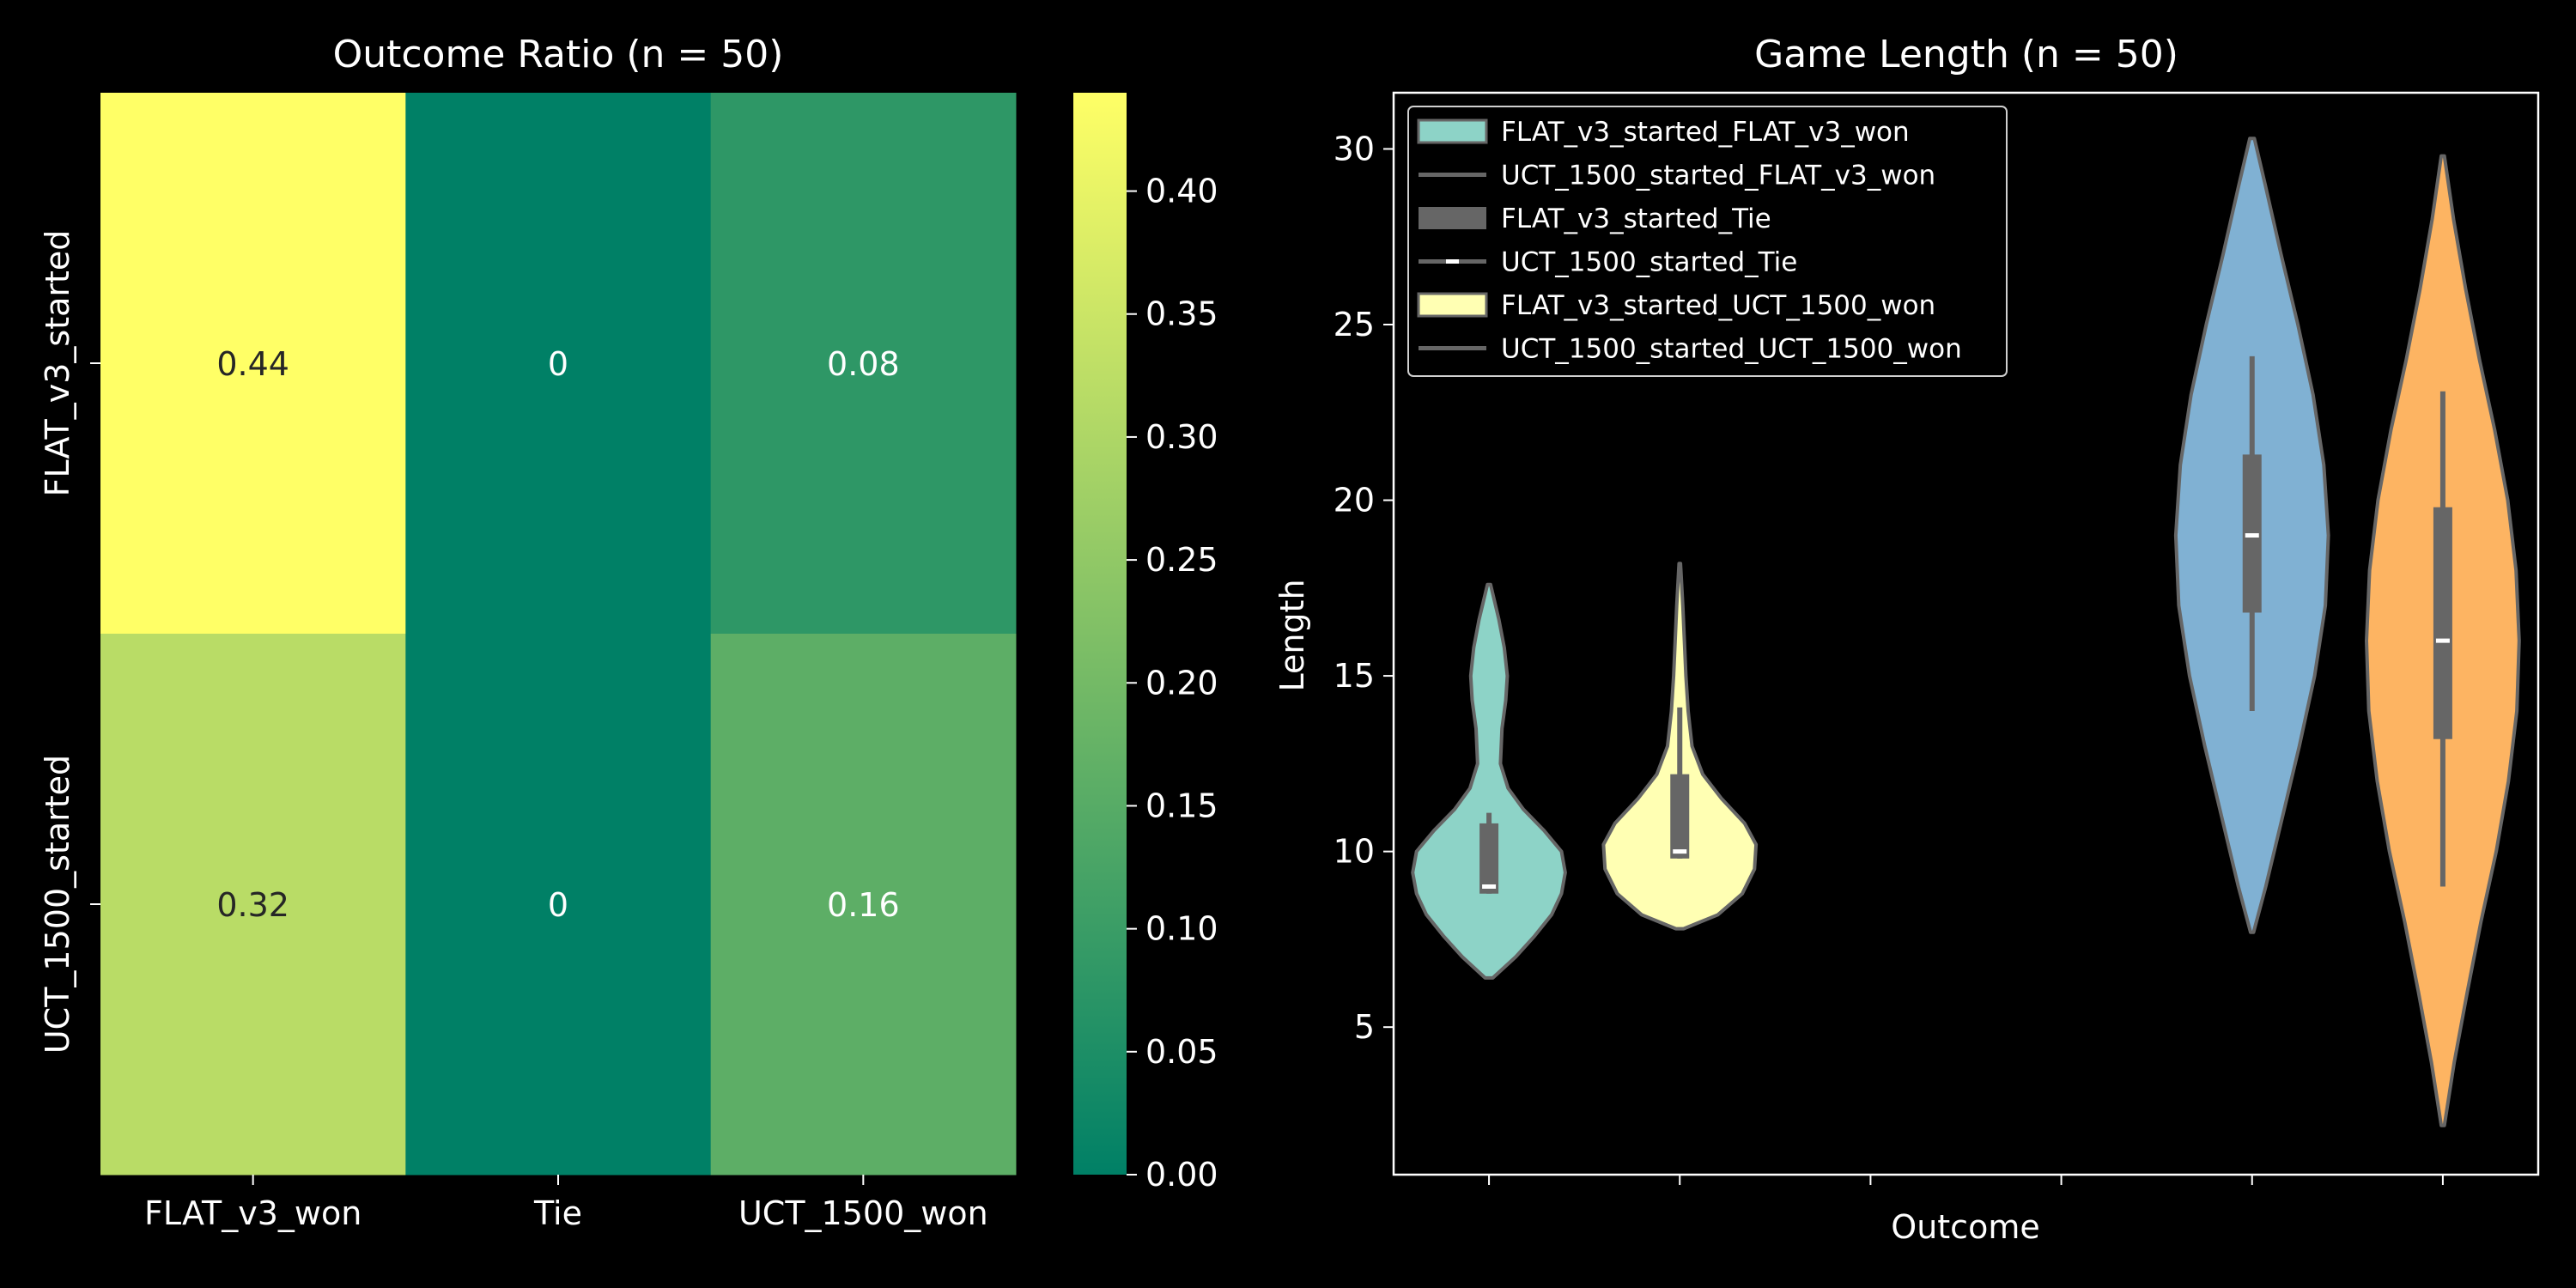  Describe the element at coordinates (1731, 349) in the screenshot. I see `legend-label: UCT_1500_started_UCT_1500_won` at that location.